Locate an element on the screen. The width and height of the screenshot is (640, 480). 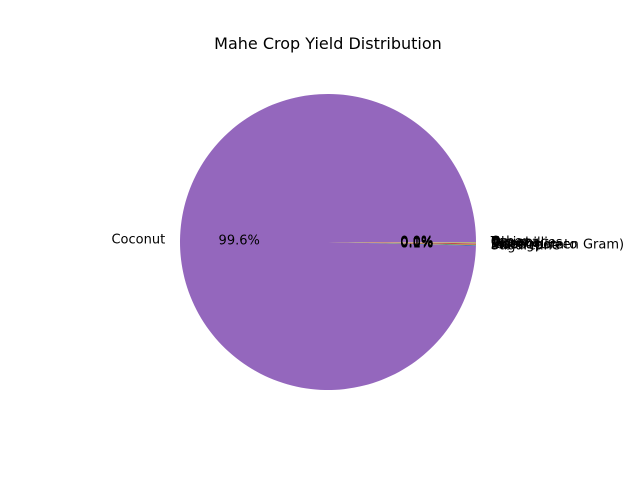
slice-percent-tapioca: 0.0% is located at coordinates (416, 242).